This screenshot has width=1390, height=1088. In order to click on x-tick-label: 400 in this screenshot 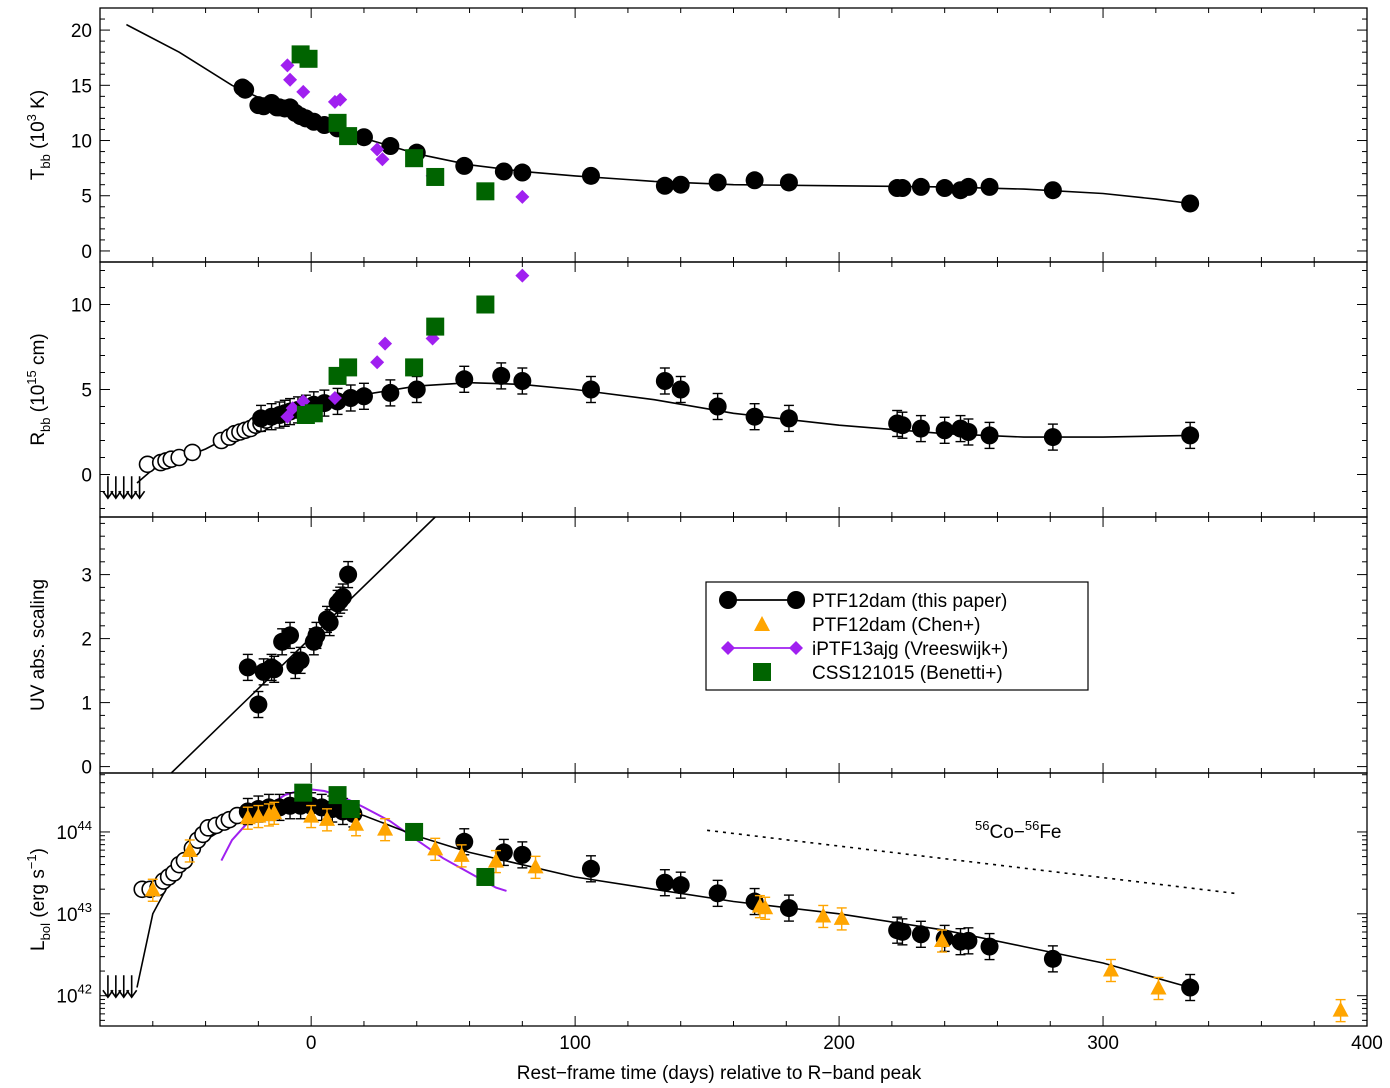, I will do `click(1367, 1043)`.